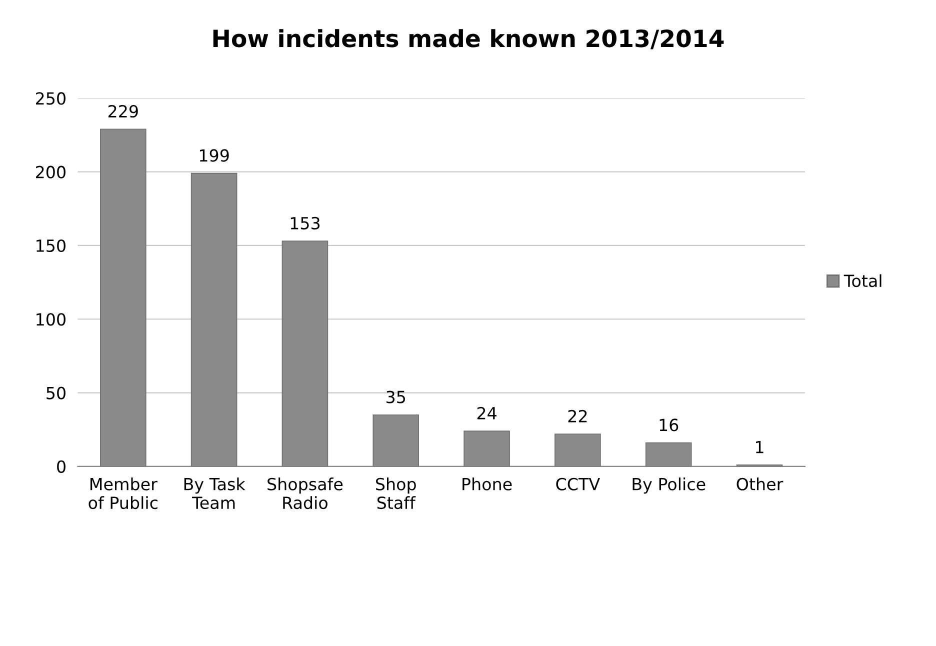 This screenshot has width=936, height=646. I want to click on data-label: 199, so click(214, 155).